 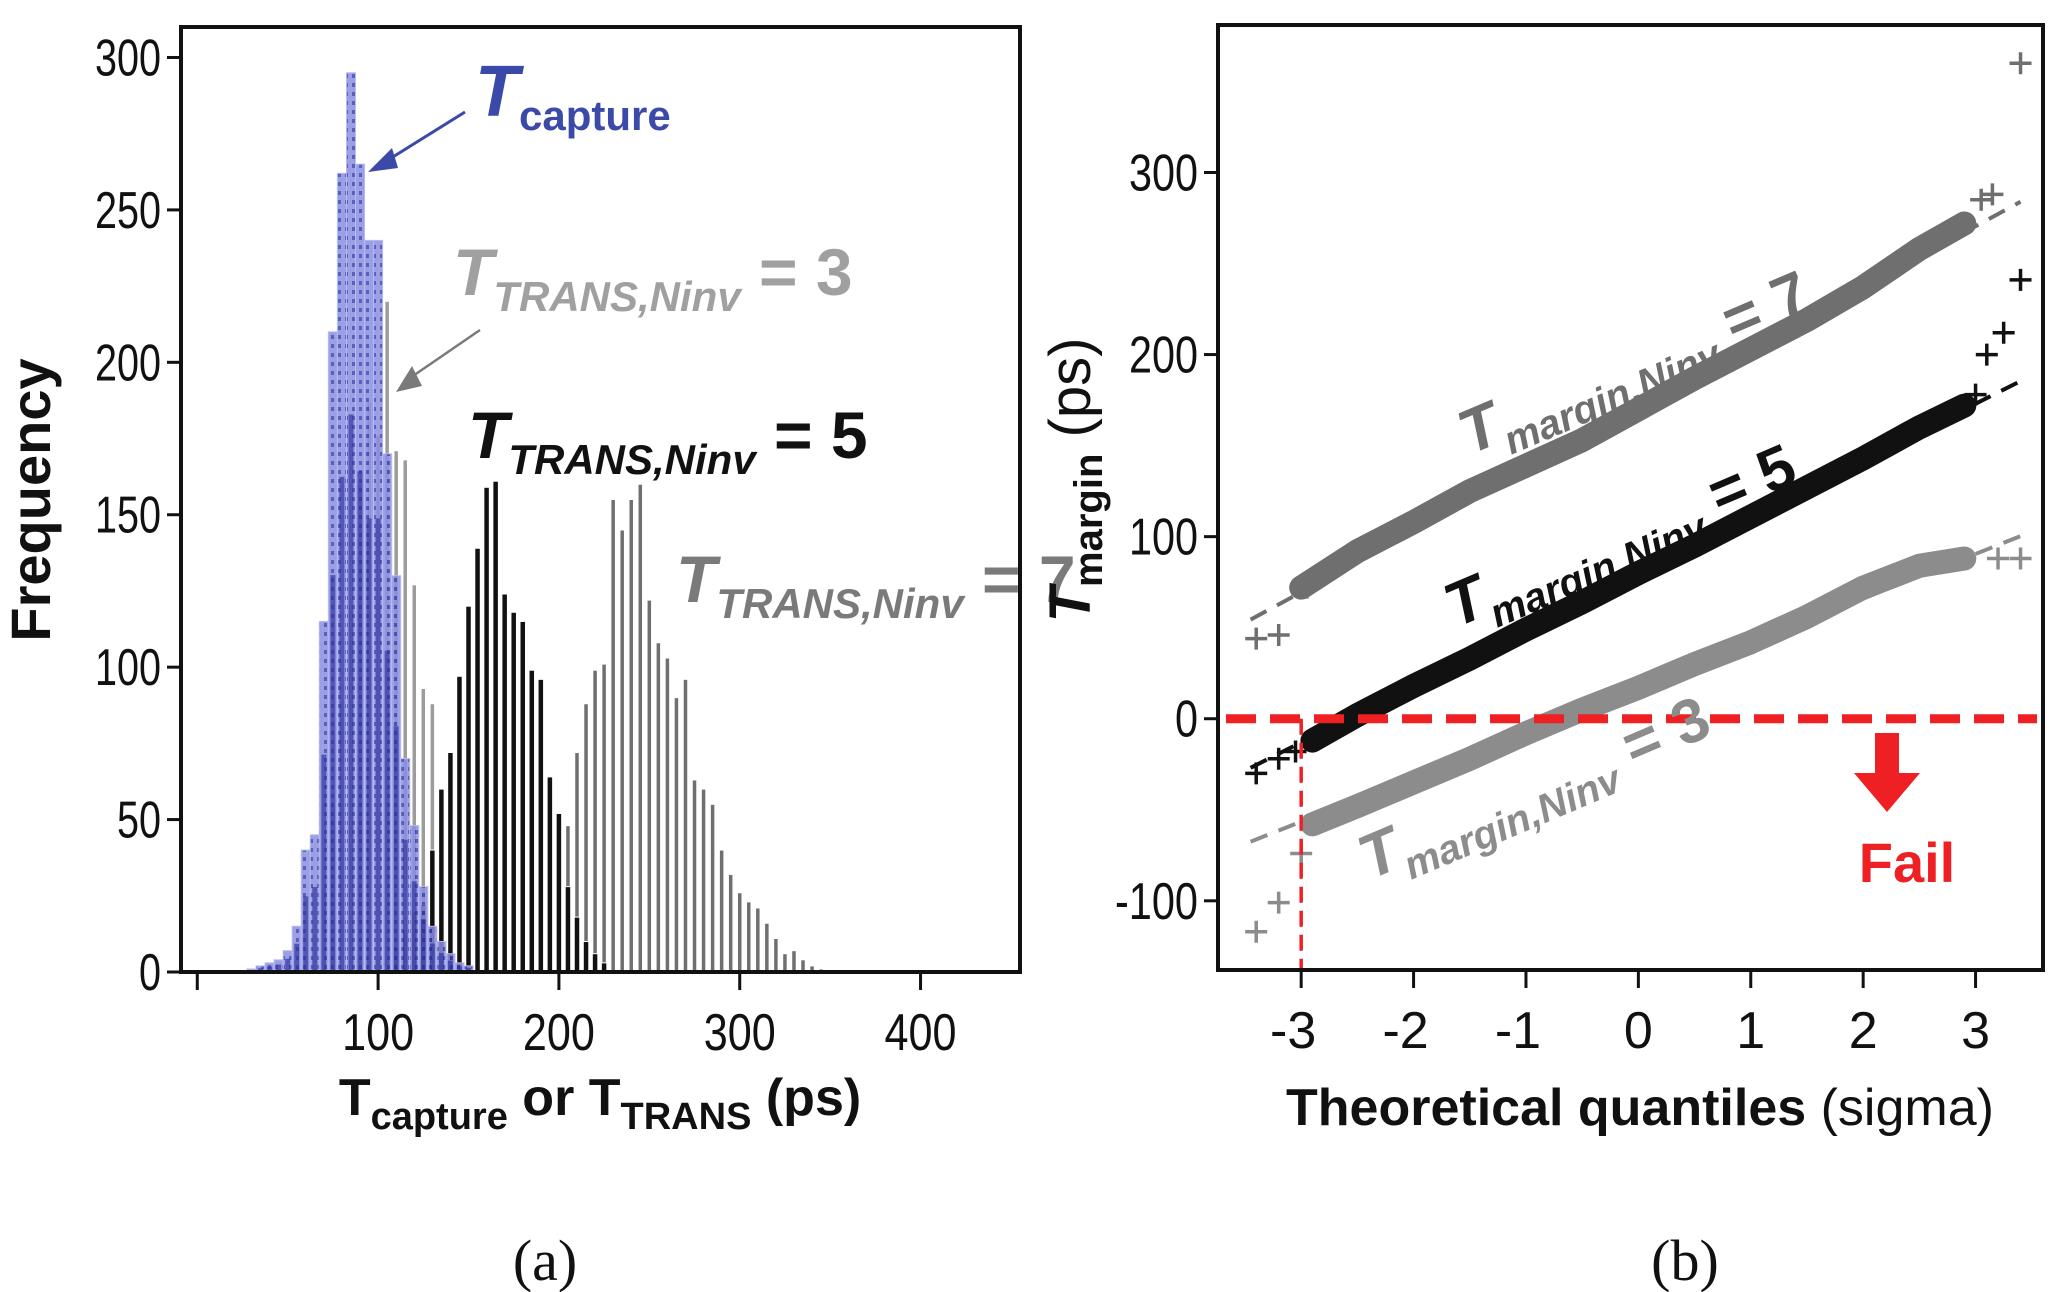 I want to click on x-tick-label-b: 3, so click(x=1975, y=1031).